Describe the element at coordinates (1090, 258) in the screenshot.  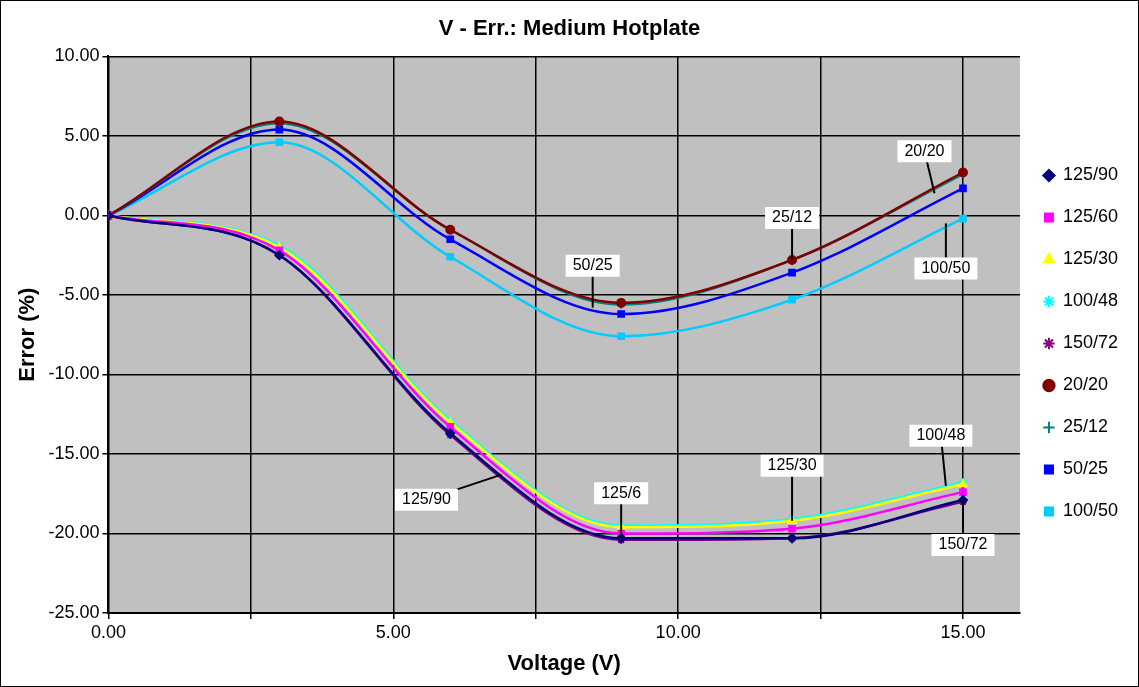
I see `legend-label: 125/30` at that location.